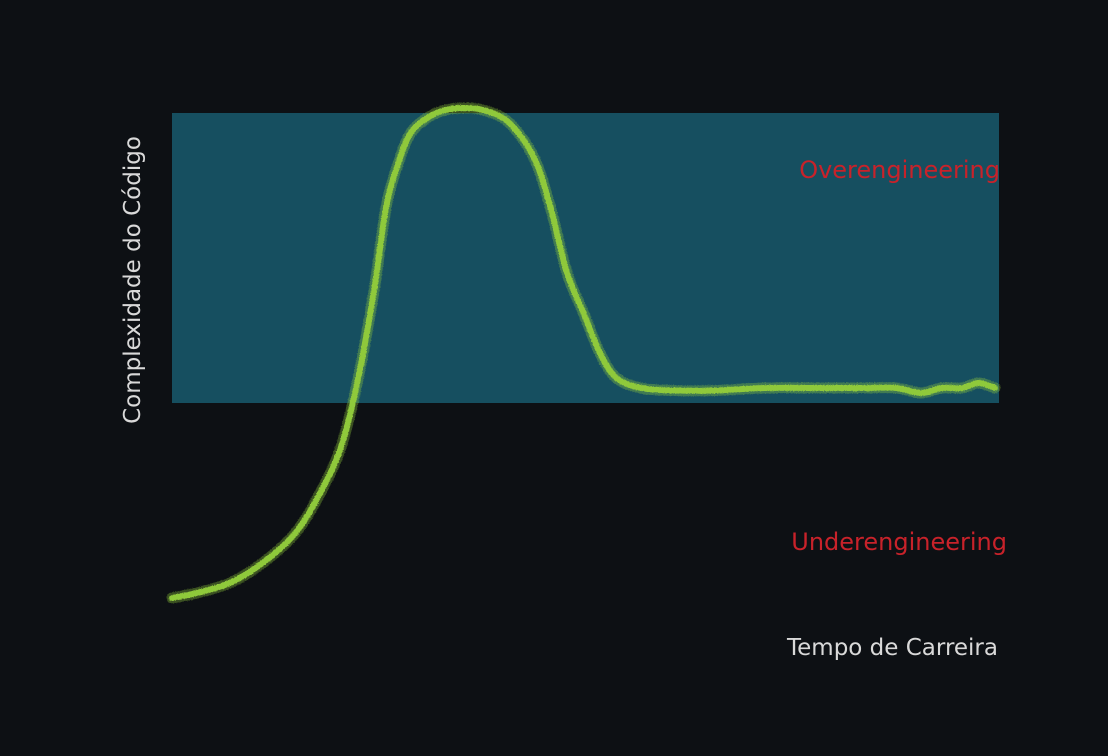 The width and height of the screenshot is (1108, 756). What do you see at coordinates (133, 280) in the screenshot?
I see `y-axis-label: Complexidade do Código` at bounding box center [133, 280].